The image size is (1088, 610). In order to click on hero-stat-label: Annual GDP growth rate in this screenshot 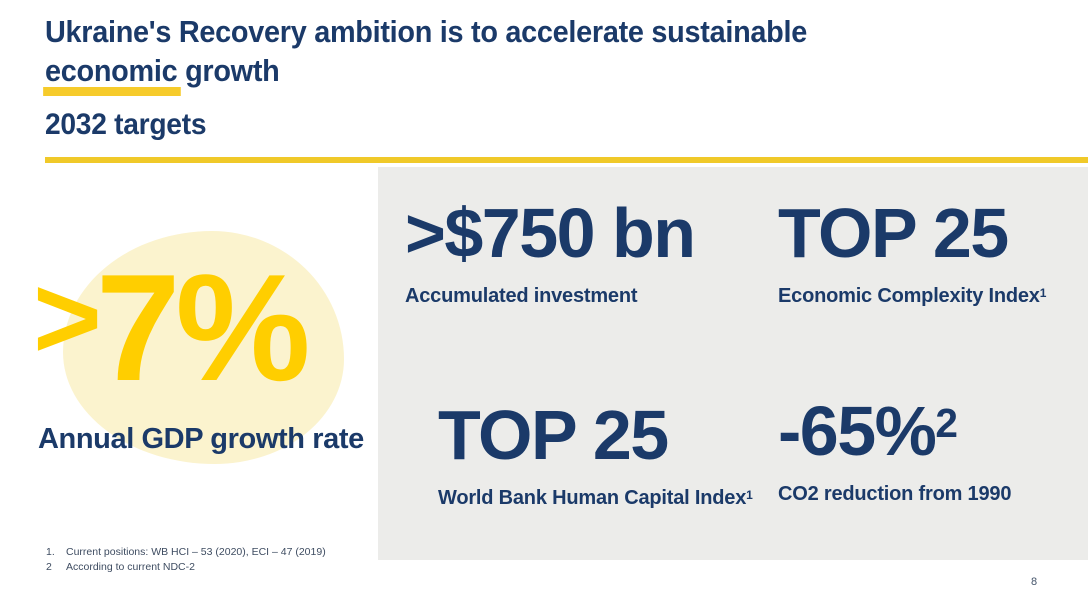, I will do `click(201, 439)`.